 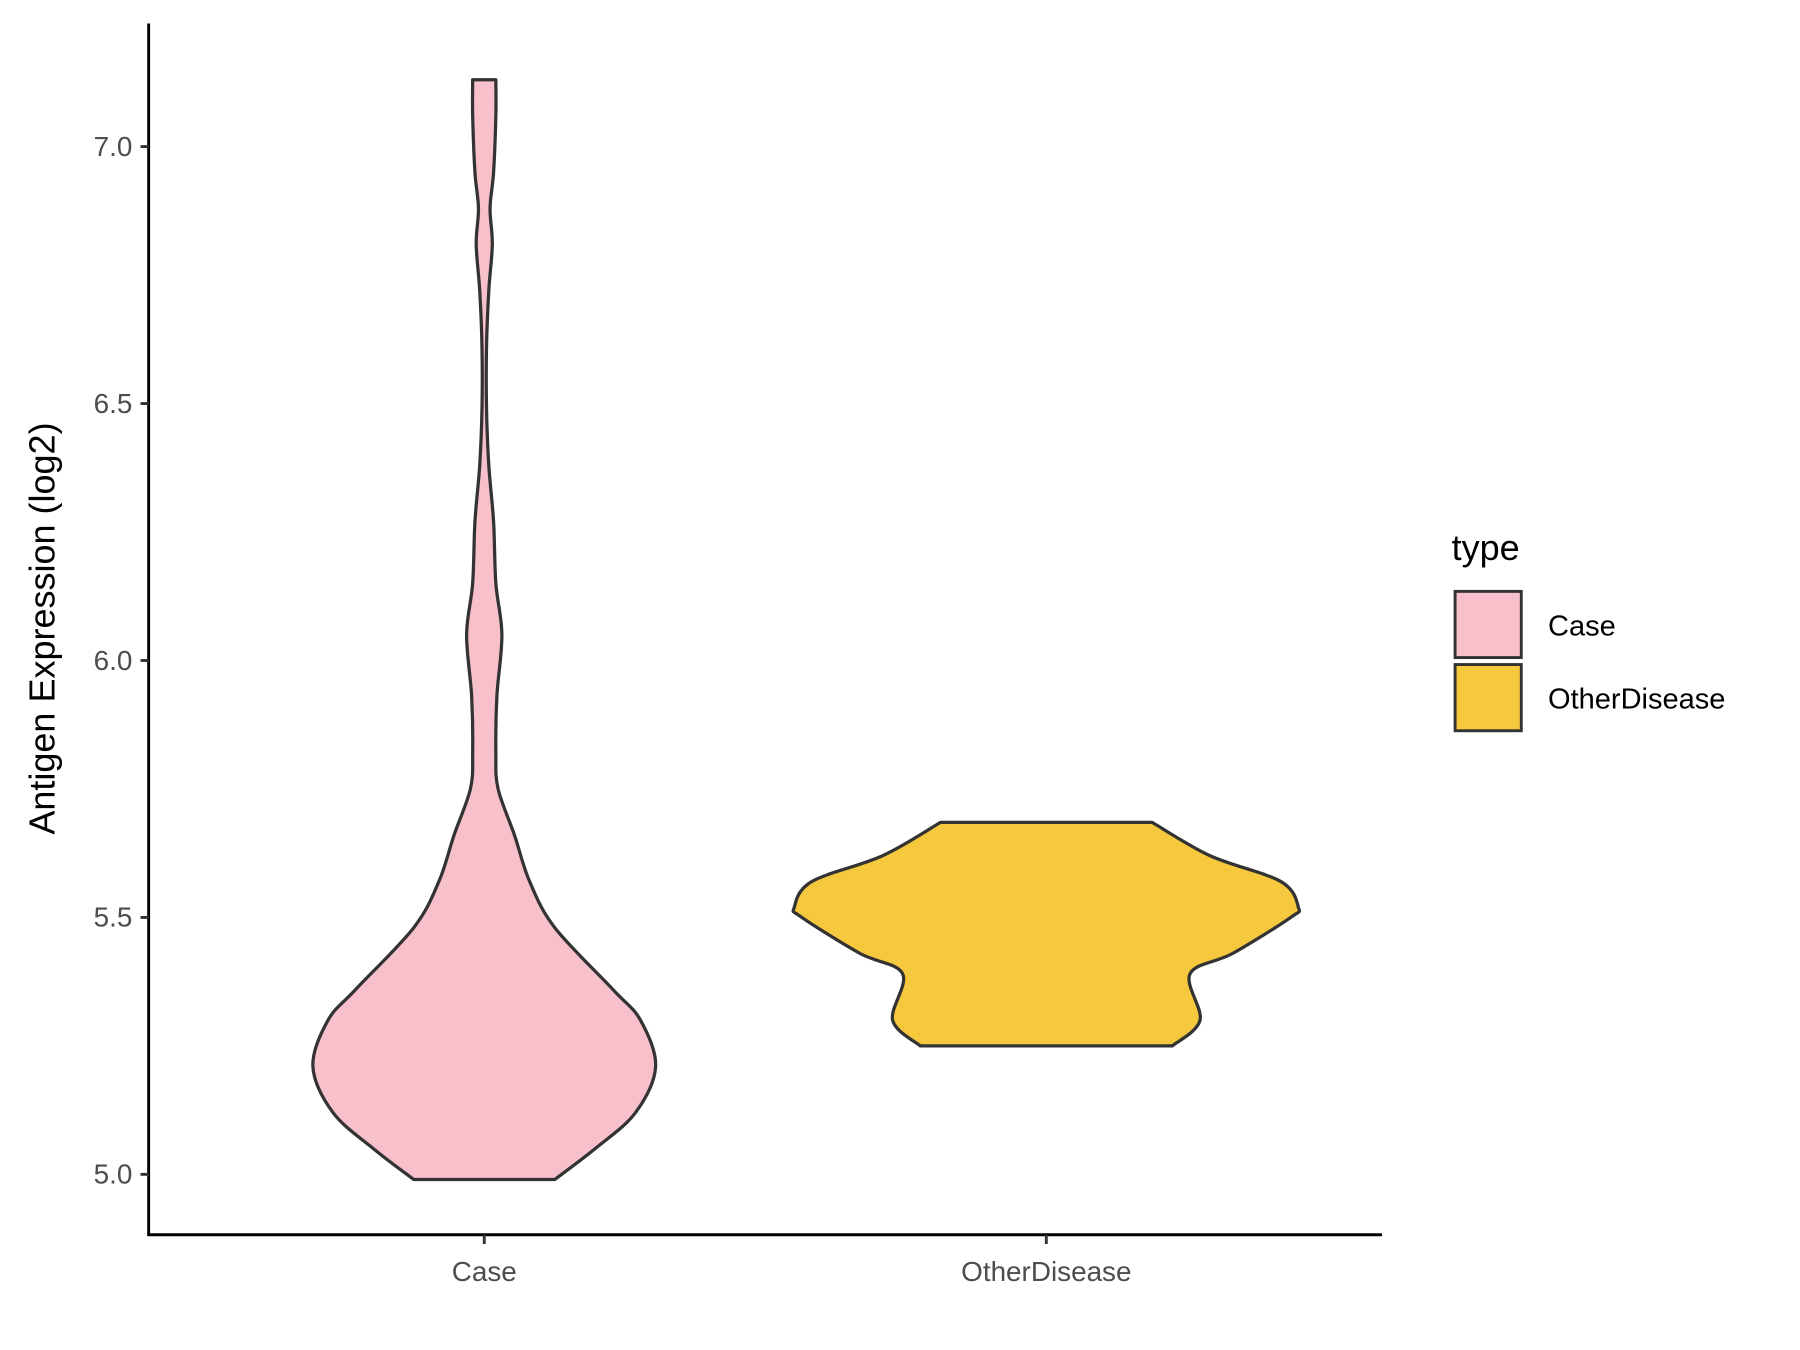 I want to click on legend-title: type, so click(x=1486, y=547).